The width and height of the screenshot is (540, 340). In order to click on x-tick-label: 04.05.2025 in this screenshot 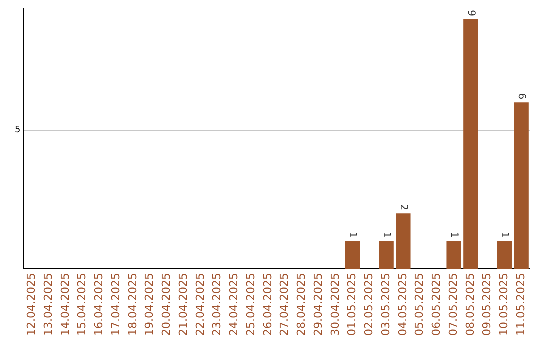, I will do `click(403, 304)`.